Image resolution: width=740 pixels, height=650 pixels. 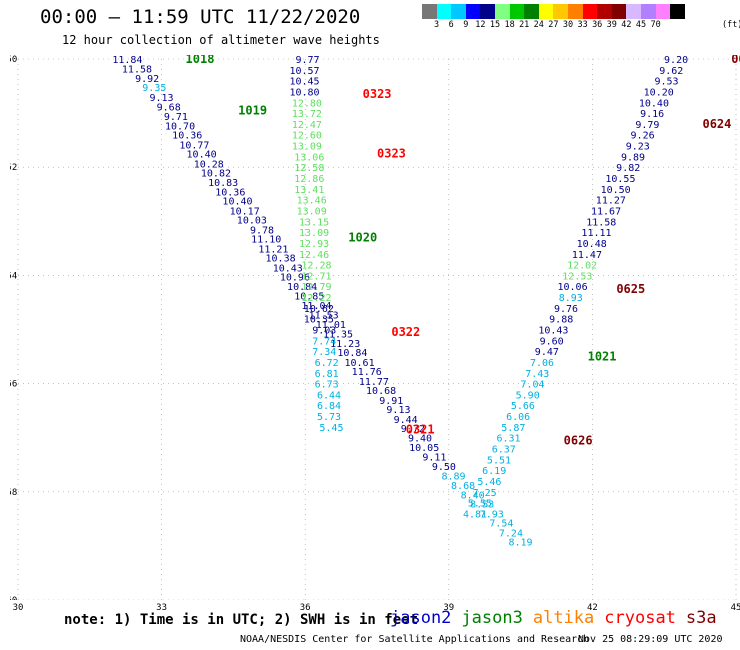 I want to click on swh-value-label: 13.15, so click(x=314, y=222).